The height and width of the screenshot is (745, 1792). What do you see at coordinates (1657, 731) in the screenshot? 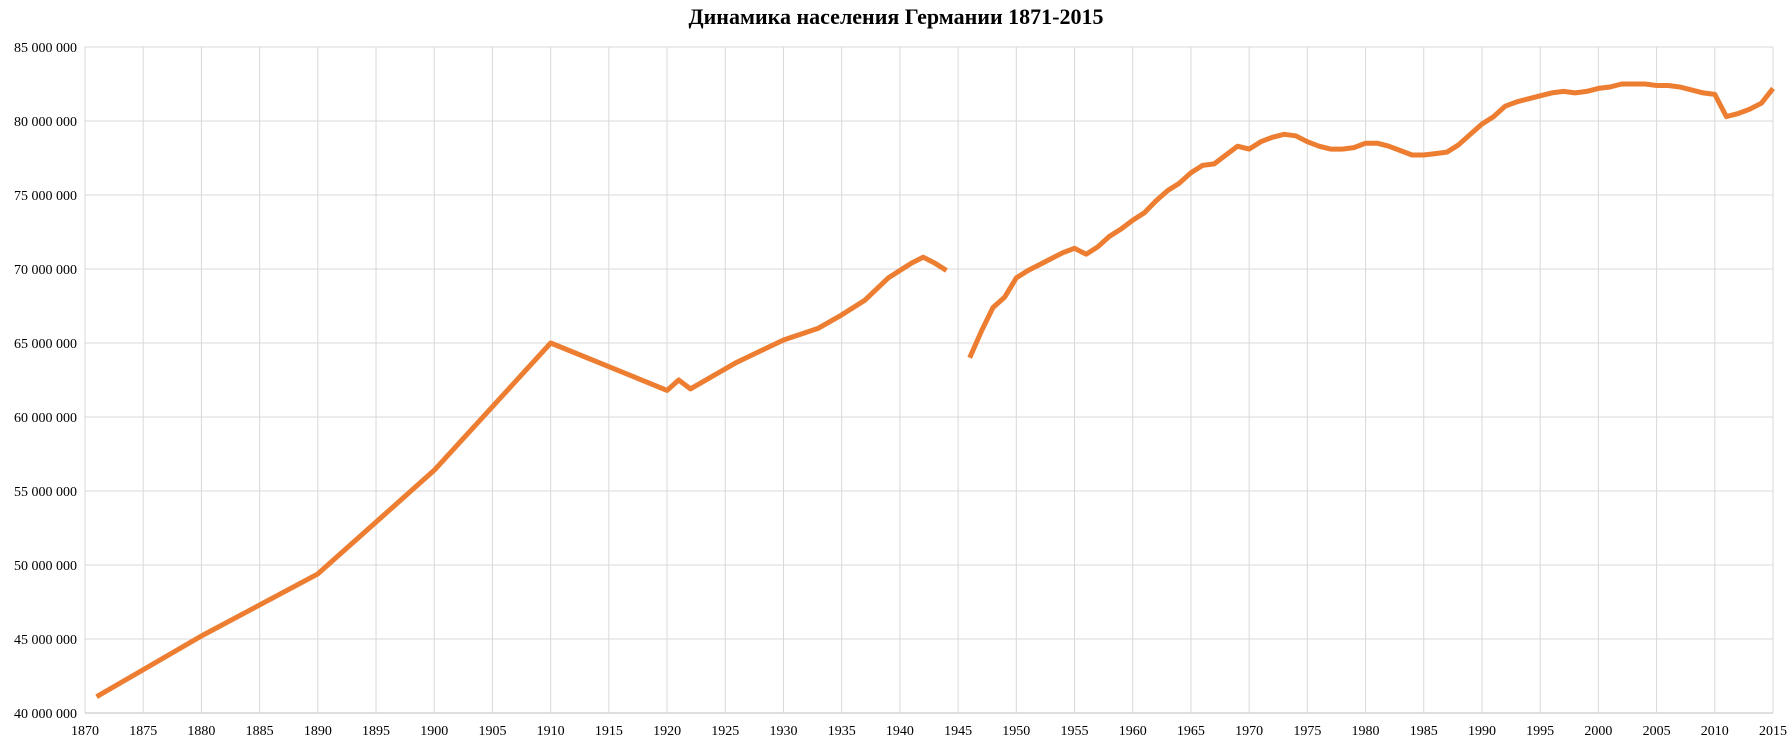
I see `x-tick-label: 2005` at bounding box center [1657, 731].